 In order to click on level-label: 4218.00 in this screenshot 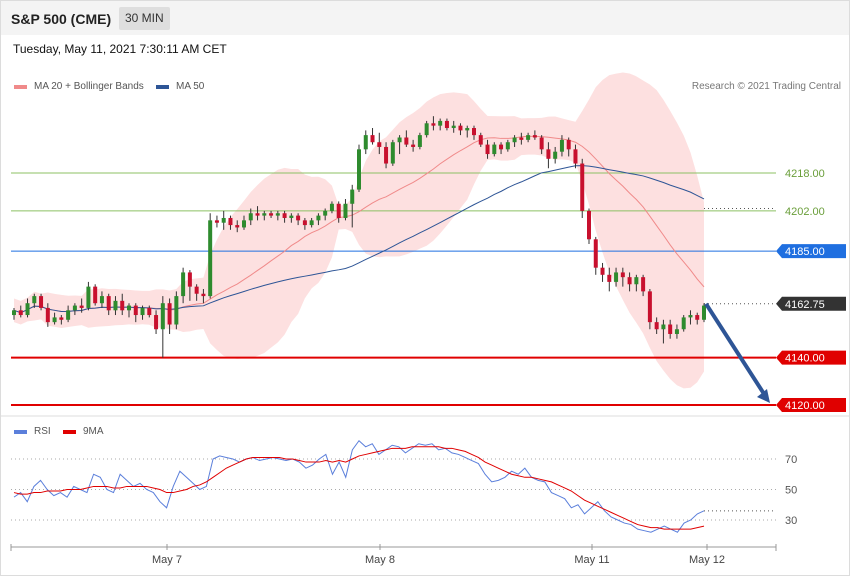, I will do `click(805, 174)`.